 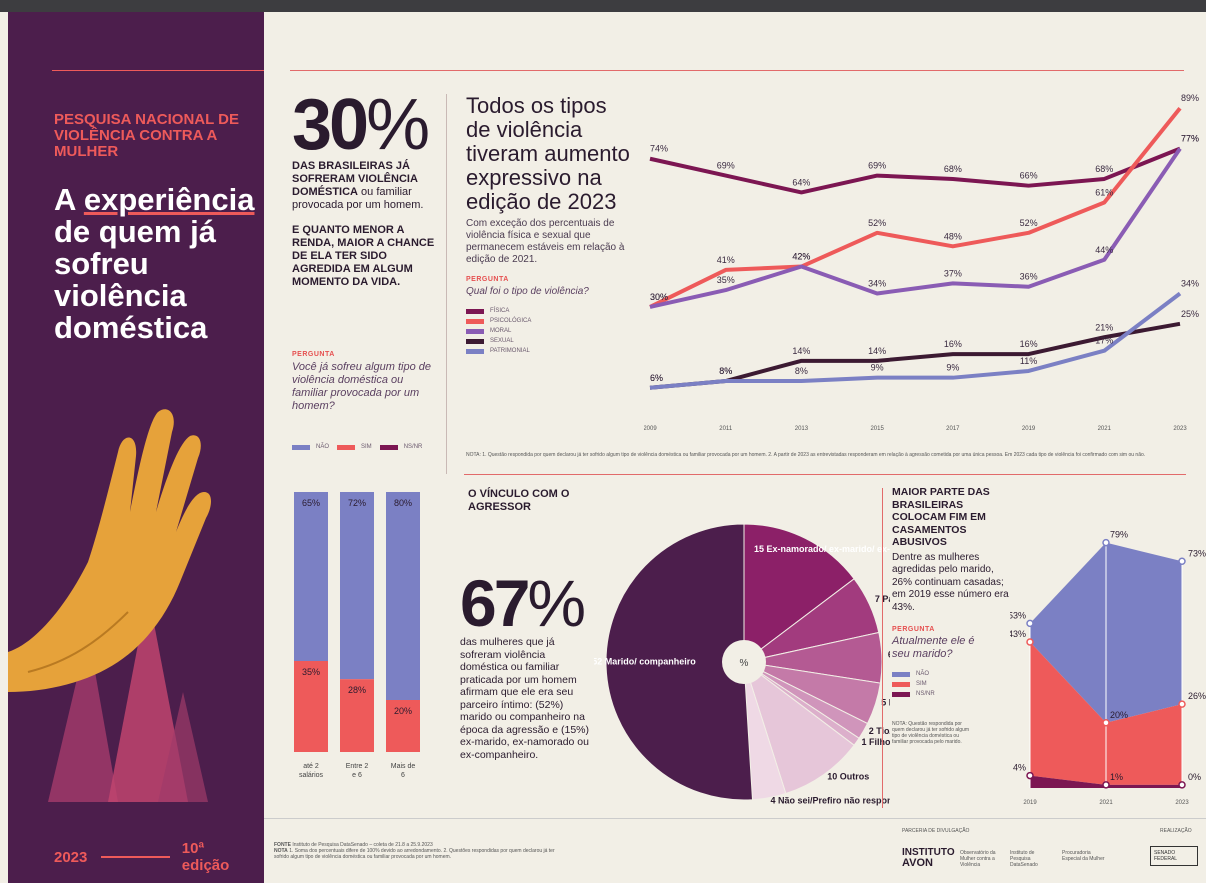 I want to click on point-label-patrimonial-2: 8%, so click(x=801, y=371).